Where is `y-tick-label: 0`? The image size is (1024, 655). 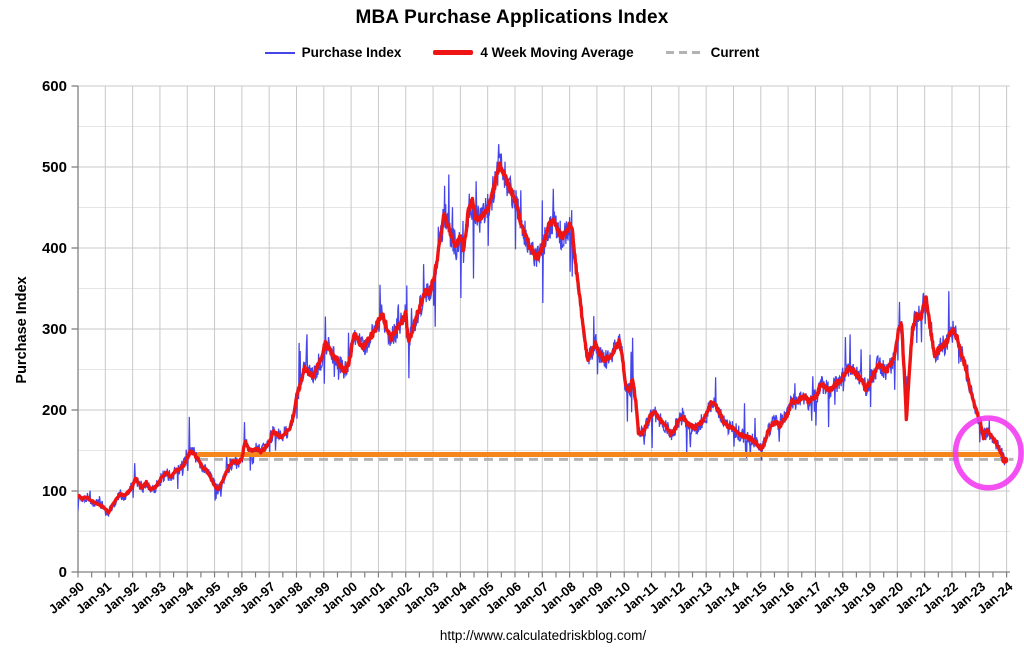 y-tick-label: 0 is located at coordinates (63, 572).